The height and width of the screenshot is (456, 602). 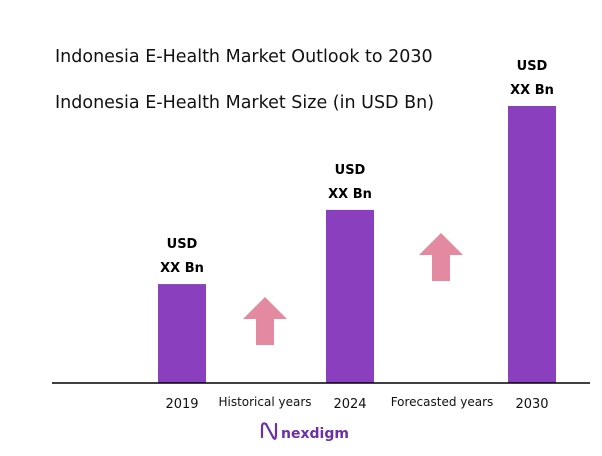 I want to click on brand-logo: nexdigm, so click(x=304, y=432).